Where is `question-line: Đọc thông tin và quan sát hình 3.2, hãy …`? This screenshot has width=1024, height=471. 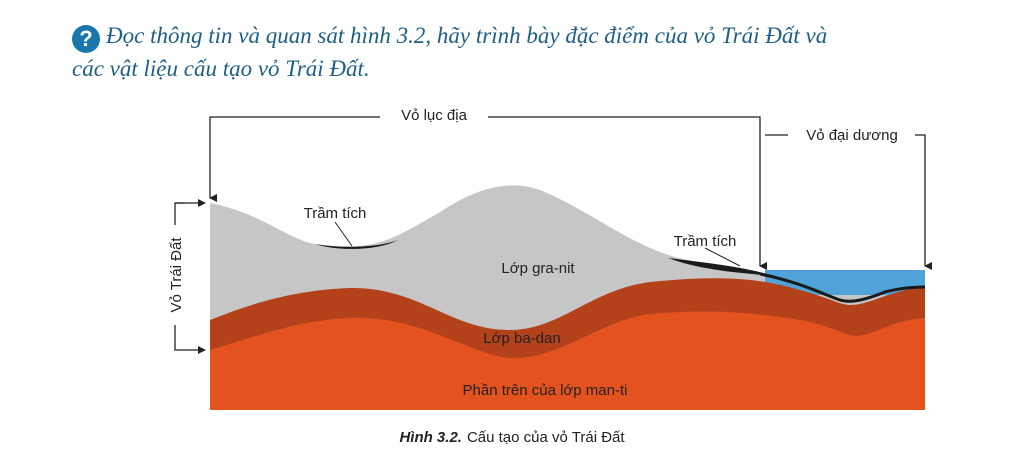
question-line: Đọc thông tin và quan sát hình 3.2, hãy … is located at coordinates (467, 35).